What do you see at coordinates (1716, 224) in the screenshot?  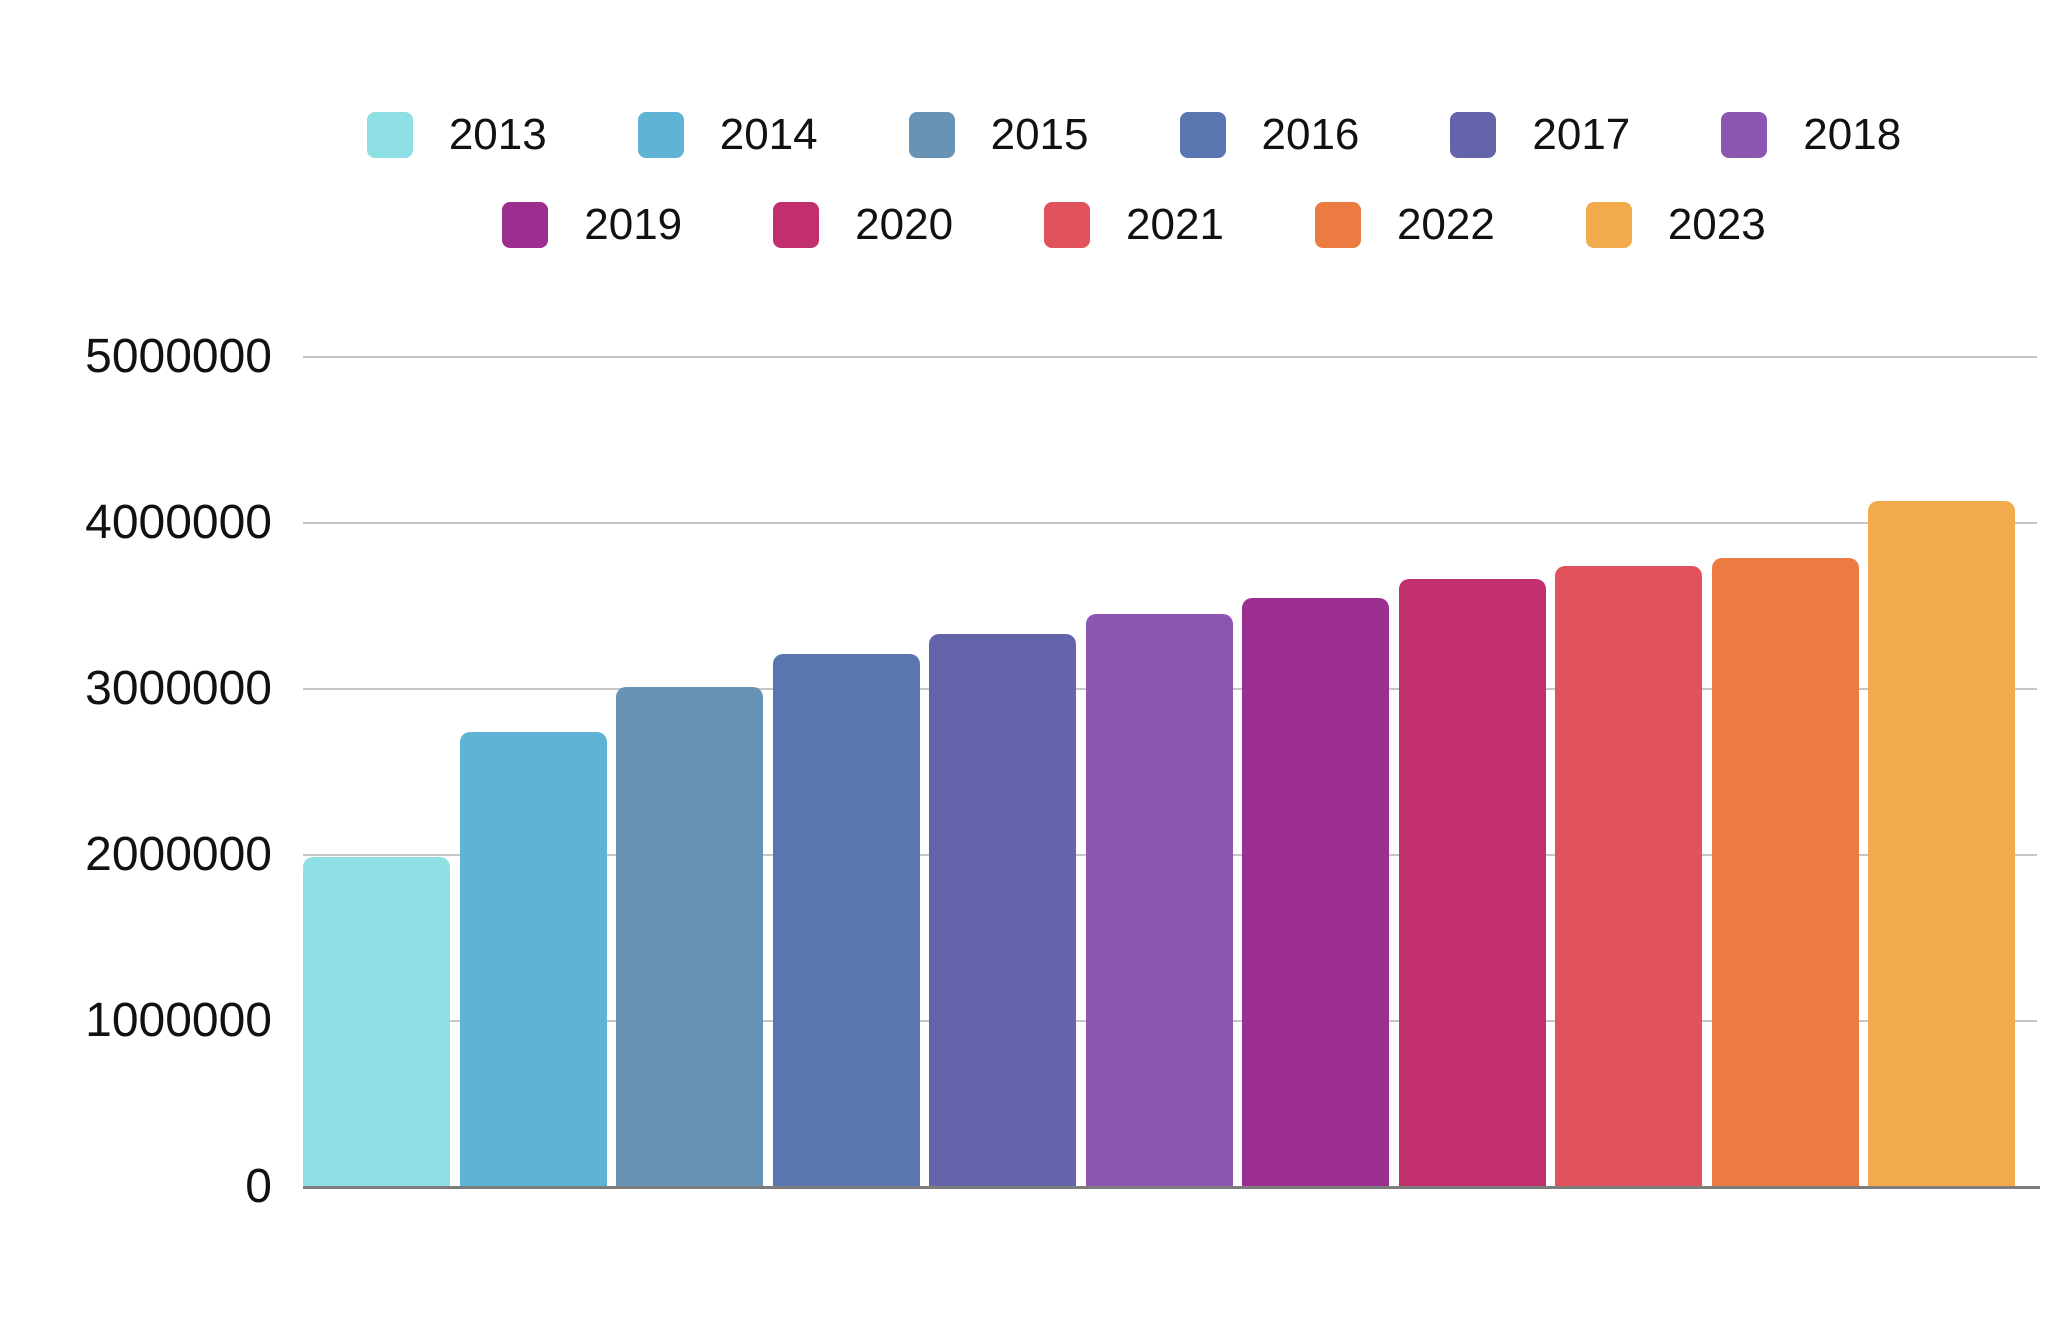 I see `legend-label: 2023` at bounding box center [1716, 224].